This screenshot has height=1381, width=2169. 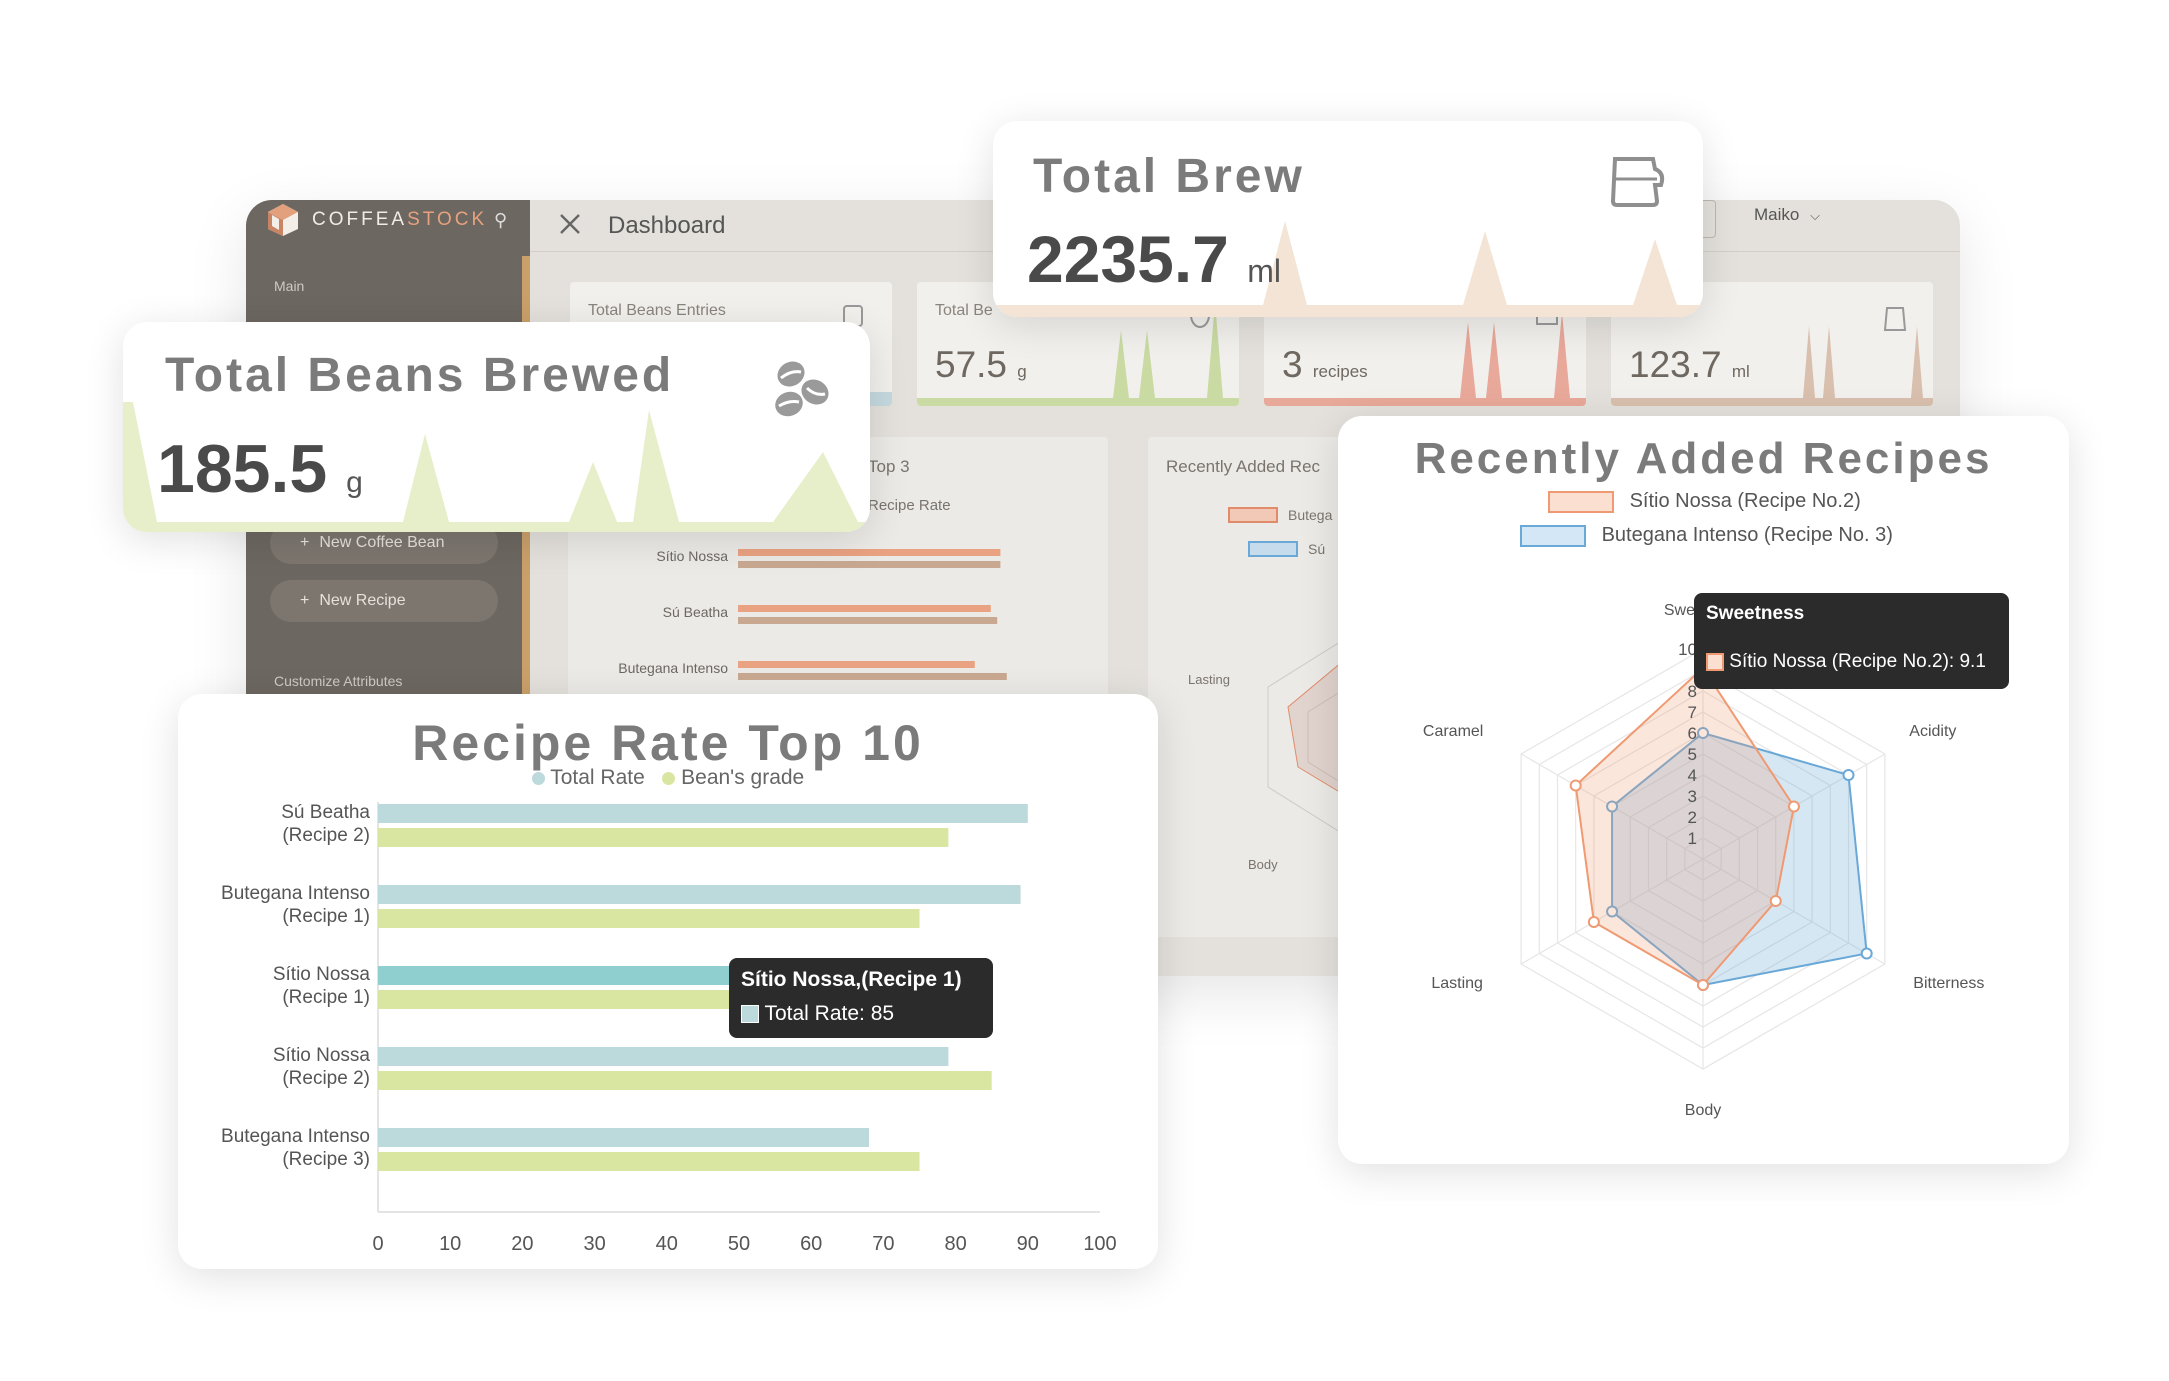 I want to click on legend-dot, so click(x=669, y=778).